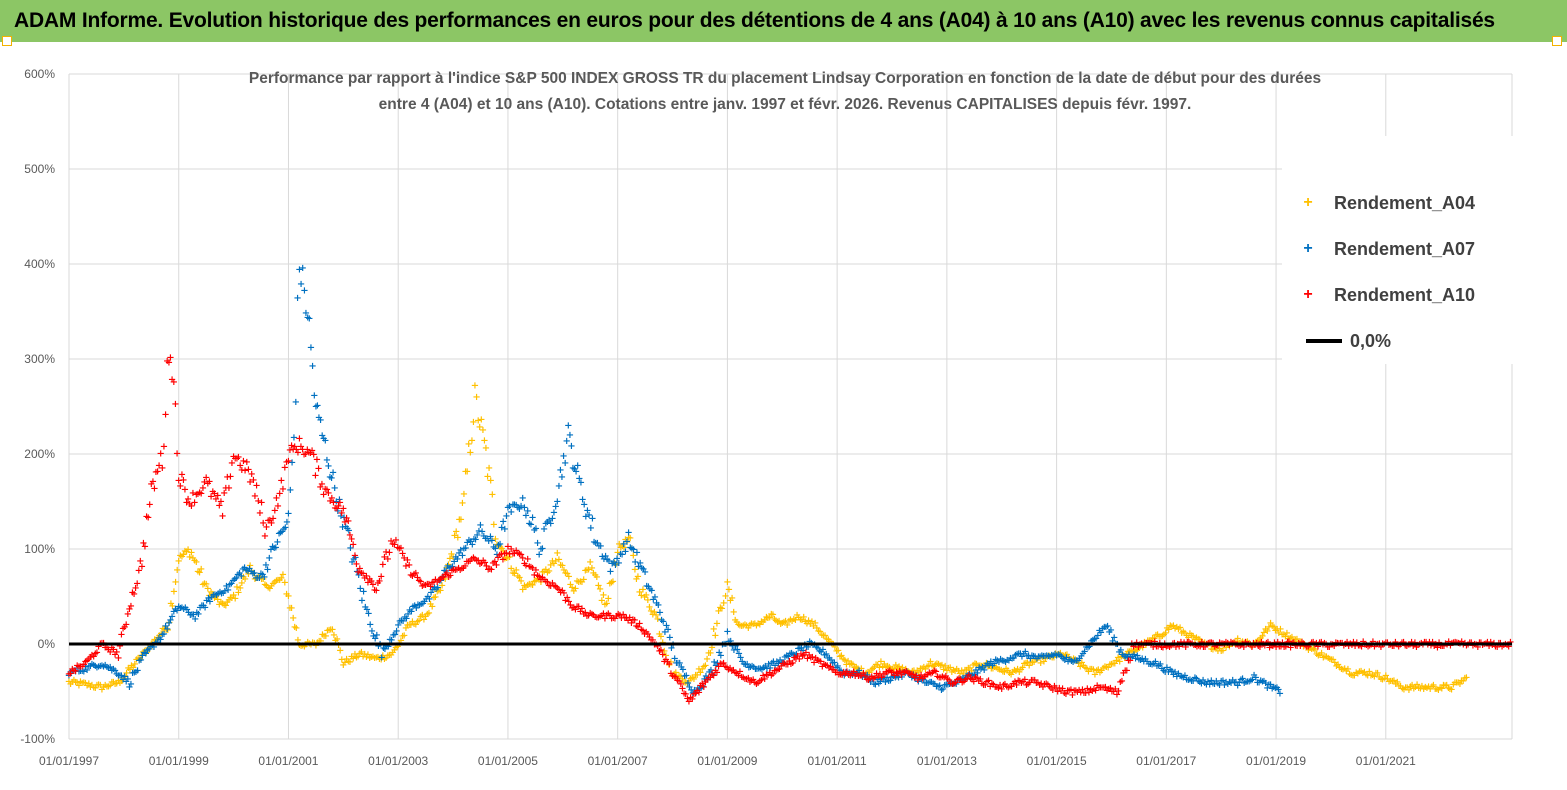 This screenshot has width=1567, height=790. I want to click on x-tick-label: 01/01/2015, so click(1057, 761).